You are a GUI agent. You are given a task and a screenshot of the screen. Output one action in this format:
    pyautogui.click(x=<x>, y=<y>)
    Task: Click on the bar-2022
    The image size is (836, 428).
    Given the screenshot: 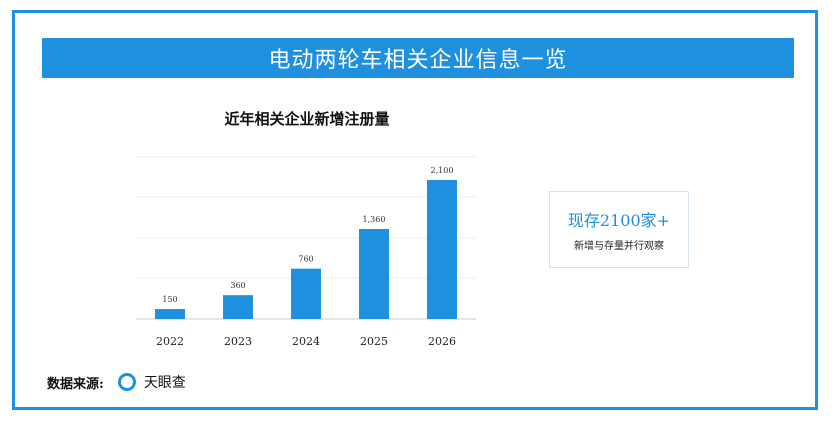 What is the action you would take?
    pyautogui.click(x=170, y=314)
    